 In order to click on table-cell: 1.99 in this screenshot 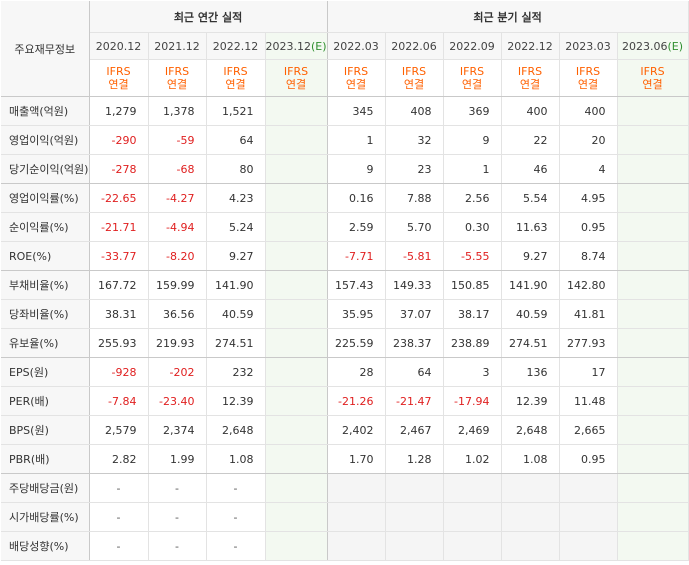, I will do `click(177, 459)`.